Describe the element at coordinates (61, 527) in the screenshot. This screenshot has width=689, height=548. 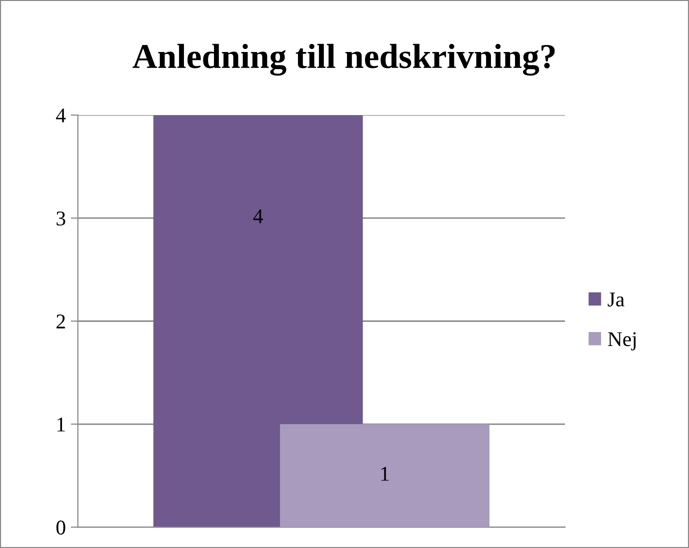
I see `y-tick-label: 0` at that location.